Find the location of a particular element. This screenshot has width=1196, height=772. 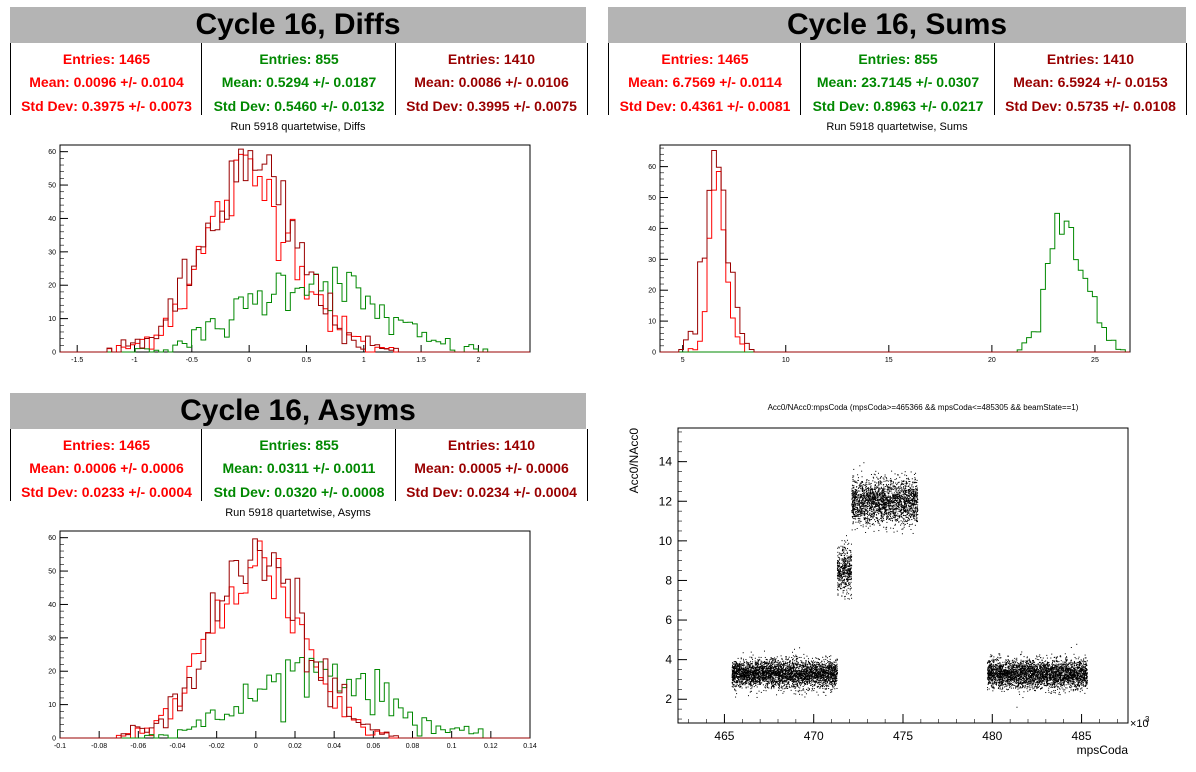

y-tick-label: 0 is located at coordinates (654, 353).